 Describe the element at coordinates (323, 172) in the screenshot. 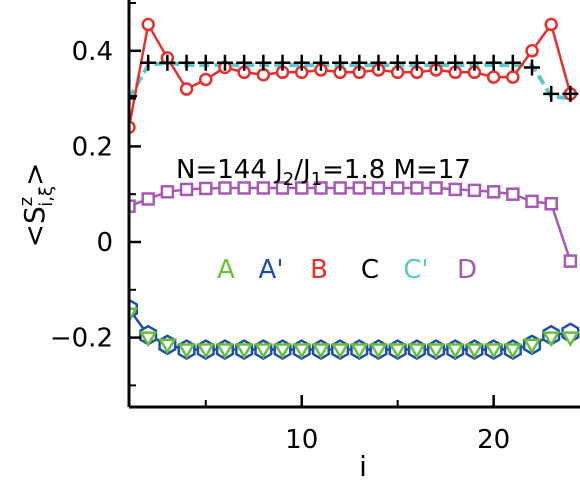

I see `annotation: N=144 J2/J1=1.8 M=17` at that location.